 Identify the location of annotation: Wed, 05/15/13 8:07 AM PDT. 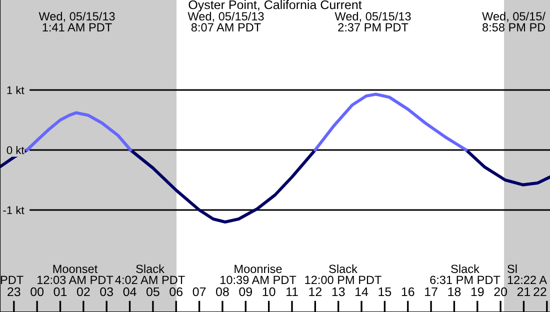
(226, 22).